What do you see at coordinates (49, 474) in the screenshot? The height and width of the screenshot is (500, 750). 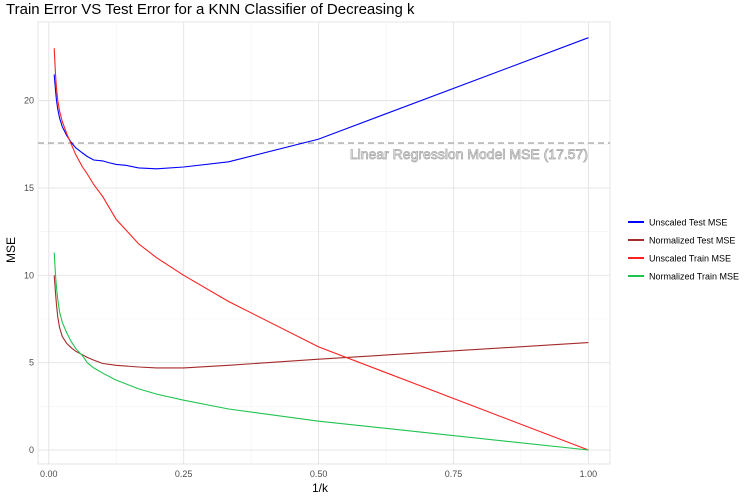 I see `x-tick-label: 0.00` at bounding box center [49, 474].